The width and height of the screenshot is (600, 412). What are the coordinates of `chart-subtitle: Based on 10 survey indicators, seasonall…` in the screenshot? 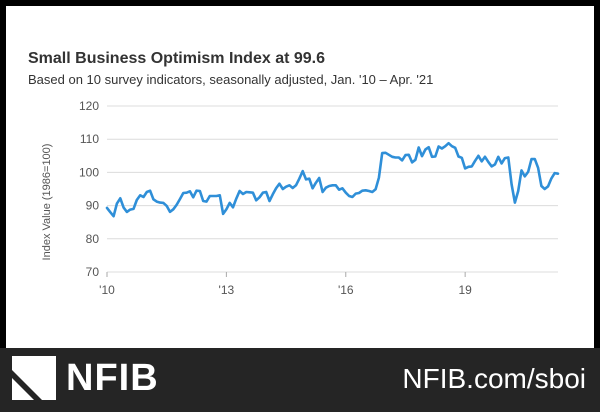 It's located at (231, 79).